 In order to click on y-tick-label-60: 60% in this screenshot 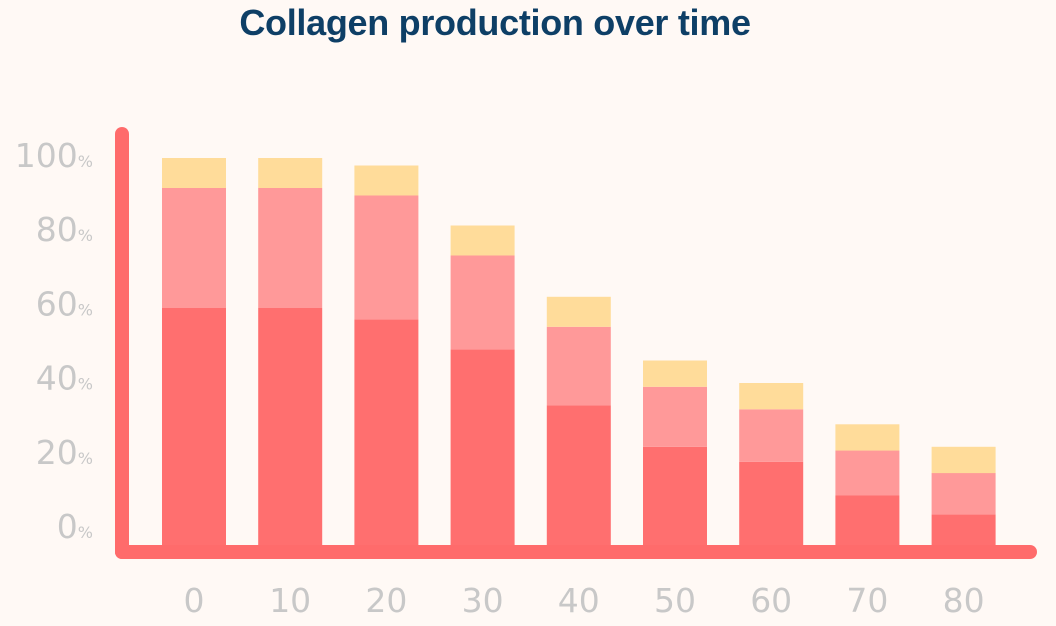, I will do `click(64, 303)`.